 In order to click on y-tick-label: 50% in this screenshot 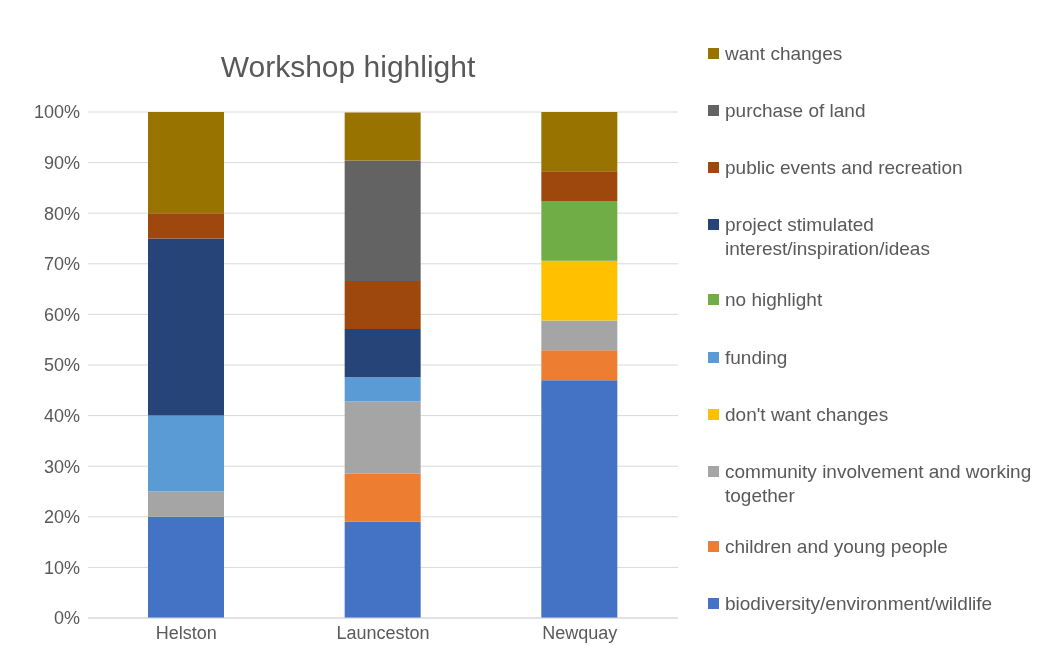, I will do `click(61, 365)`.